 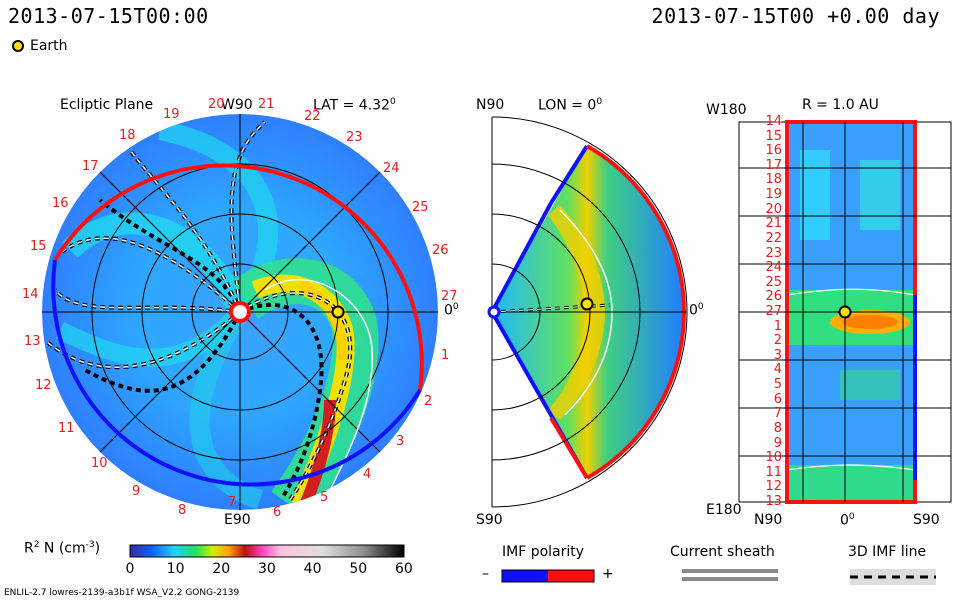 I want to click on radial-y-label: 24, so click(x=773, y=268).